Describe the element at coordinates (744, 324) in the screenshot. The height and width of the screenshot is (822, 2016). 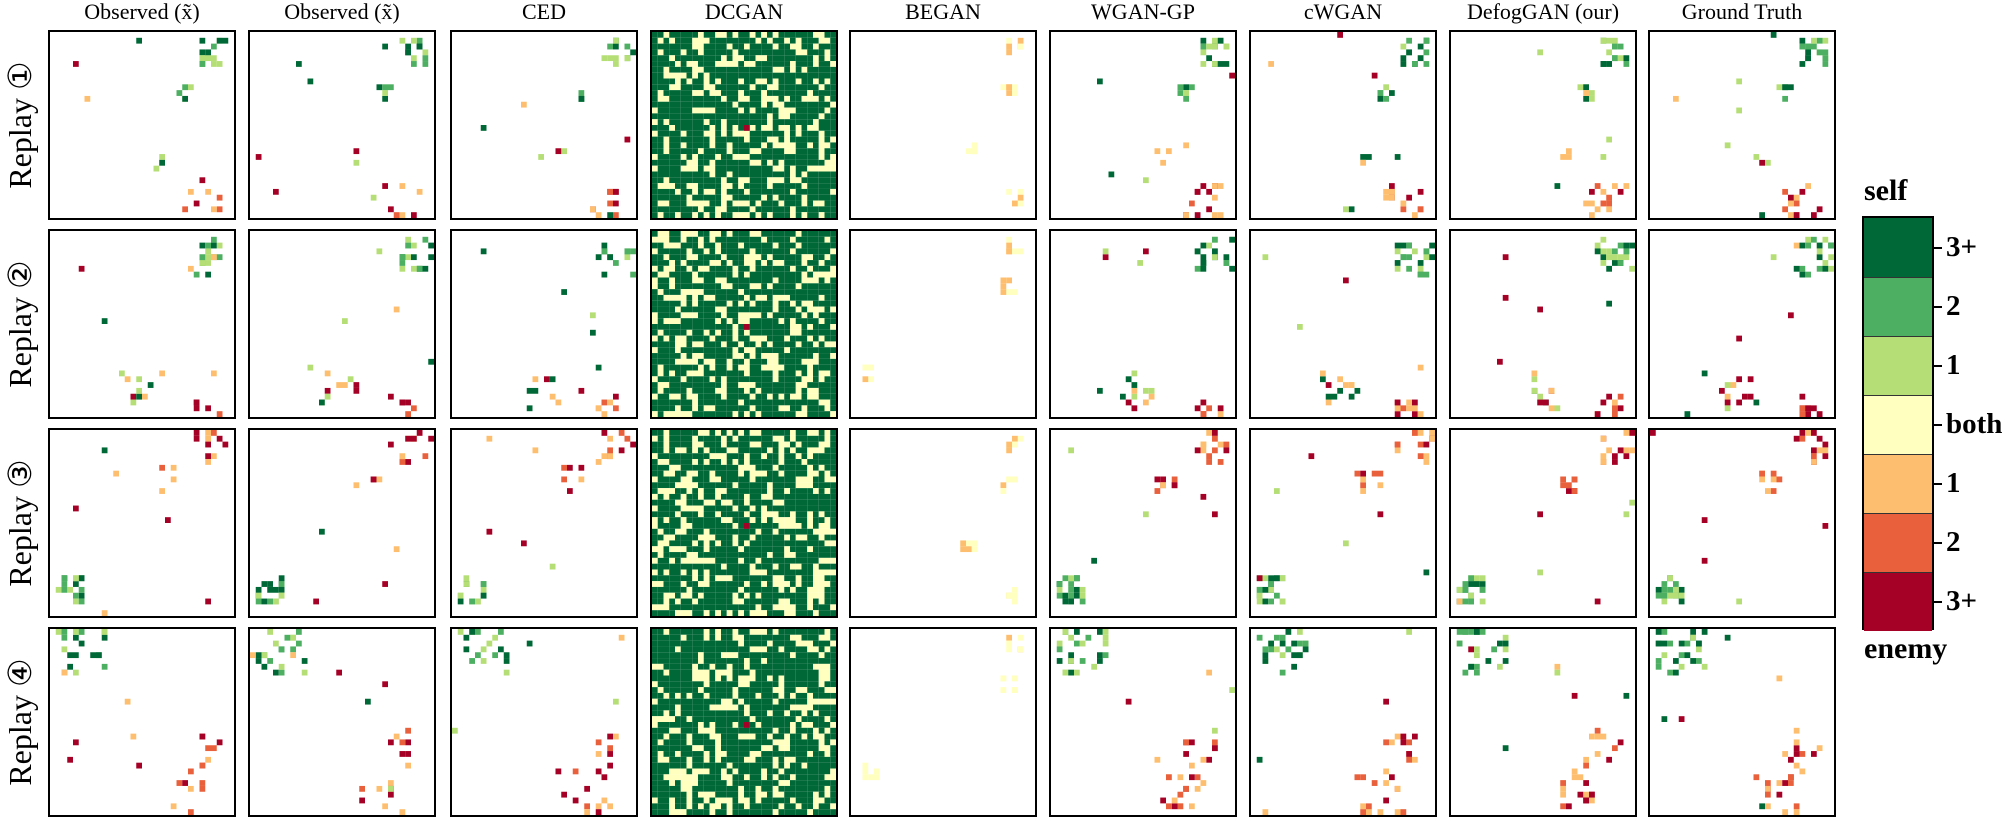
I see `heatmap-panel` at that location.